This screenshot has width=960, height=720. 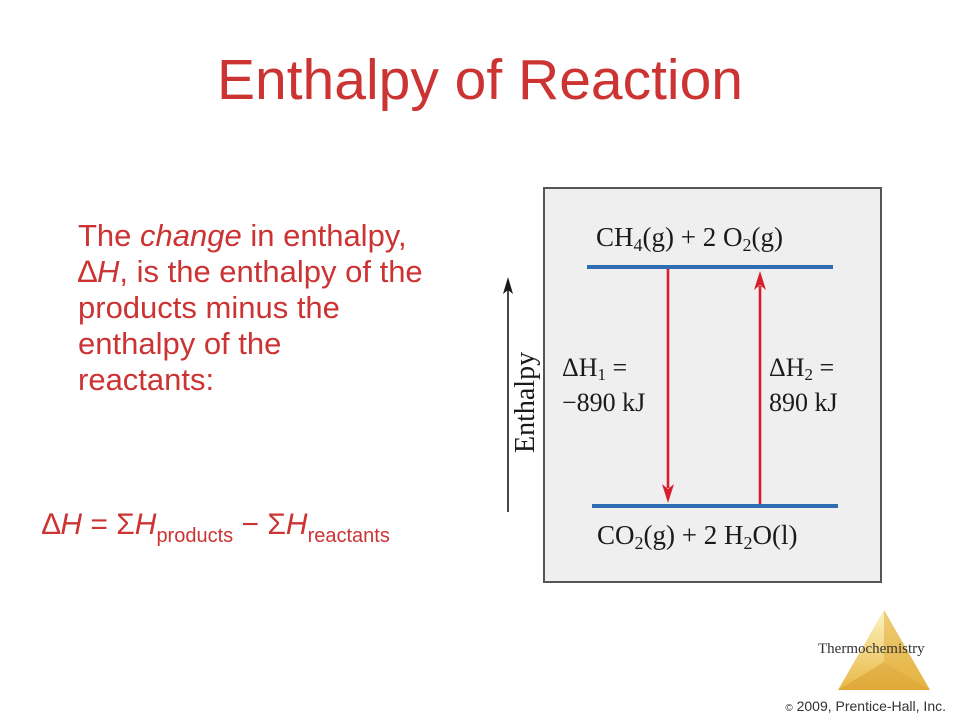 I want to click on dh2-arrow, so click(x=760, y=387).